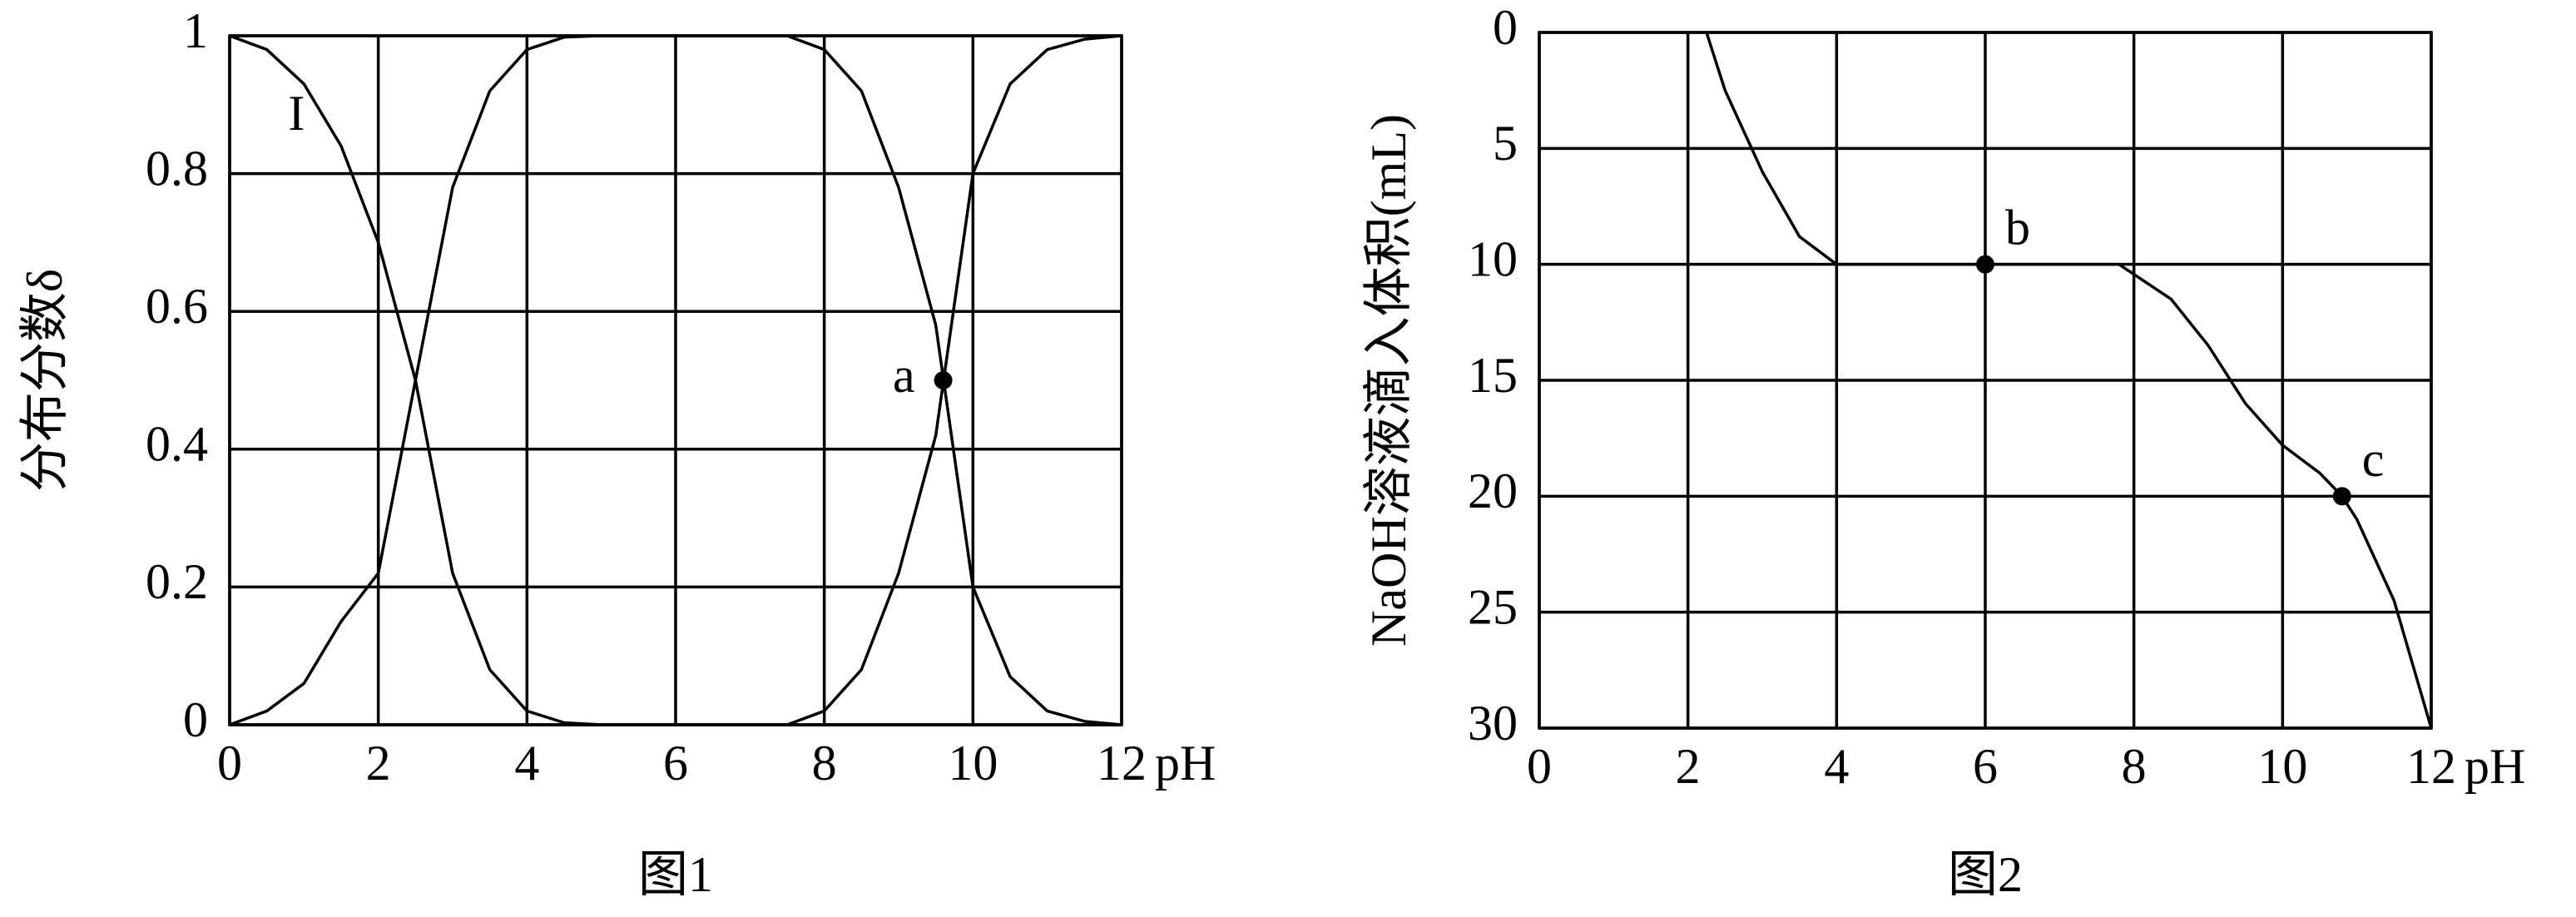 The image size is (2576, 917). What do you see at coordinates (1493, 723) in the screenshot?
I see `y-tick-label: 30` at bounding box center [1493, 723].